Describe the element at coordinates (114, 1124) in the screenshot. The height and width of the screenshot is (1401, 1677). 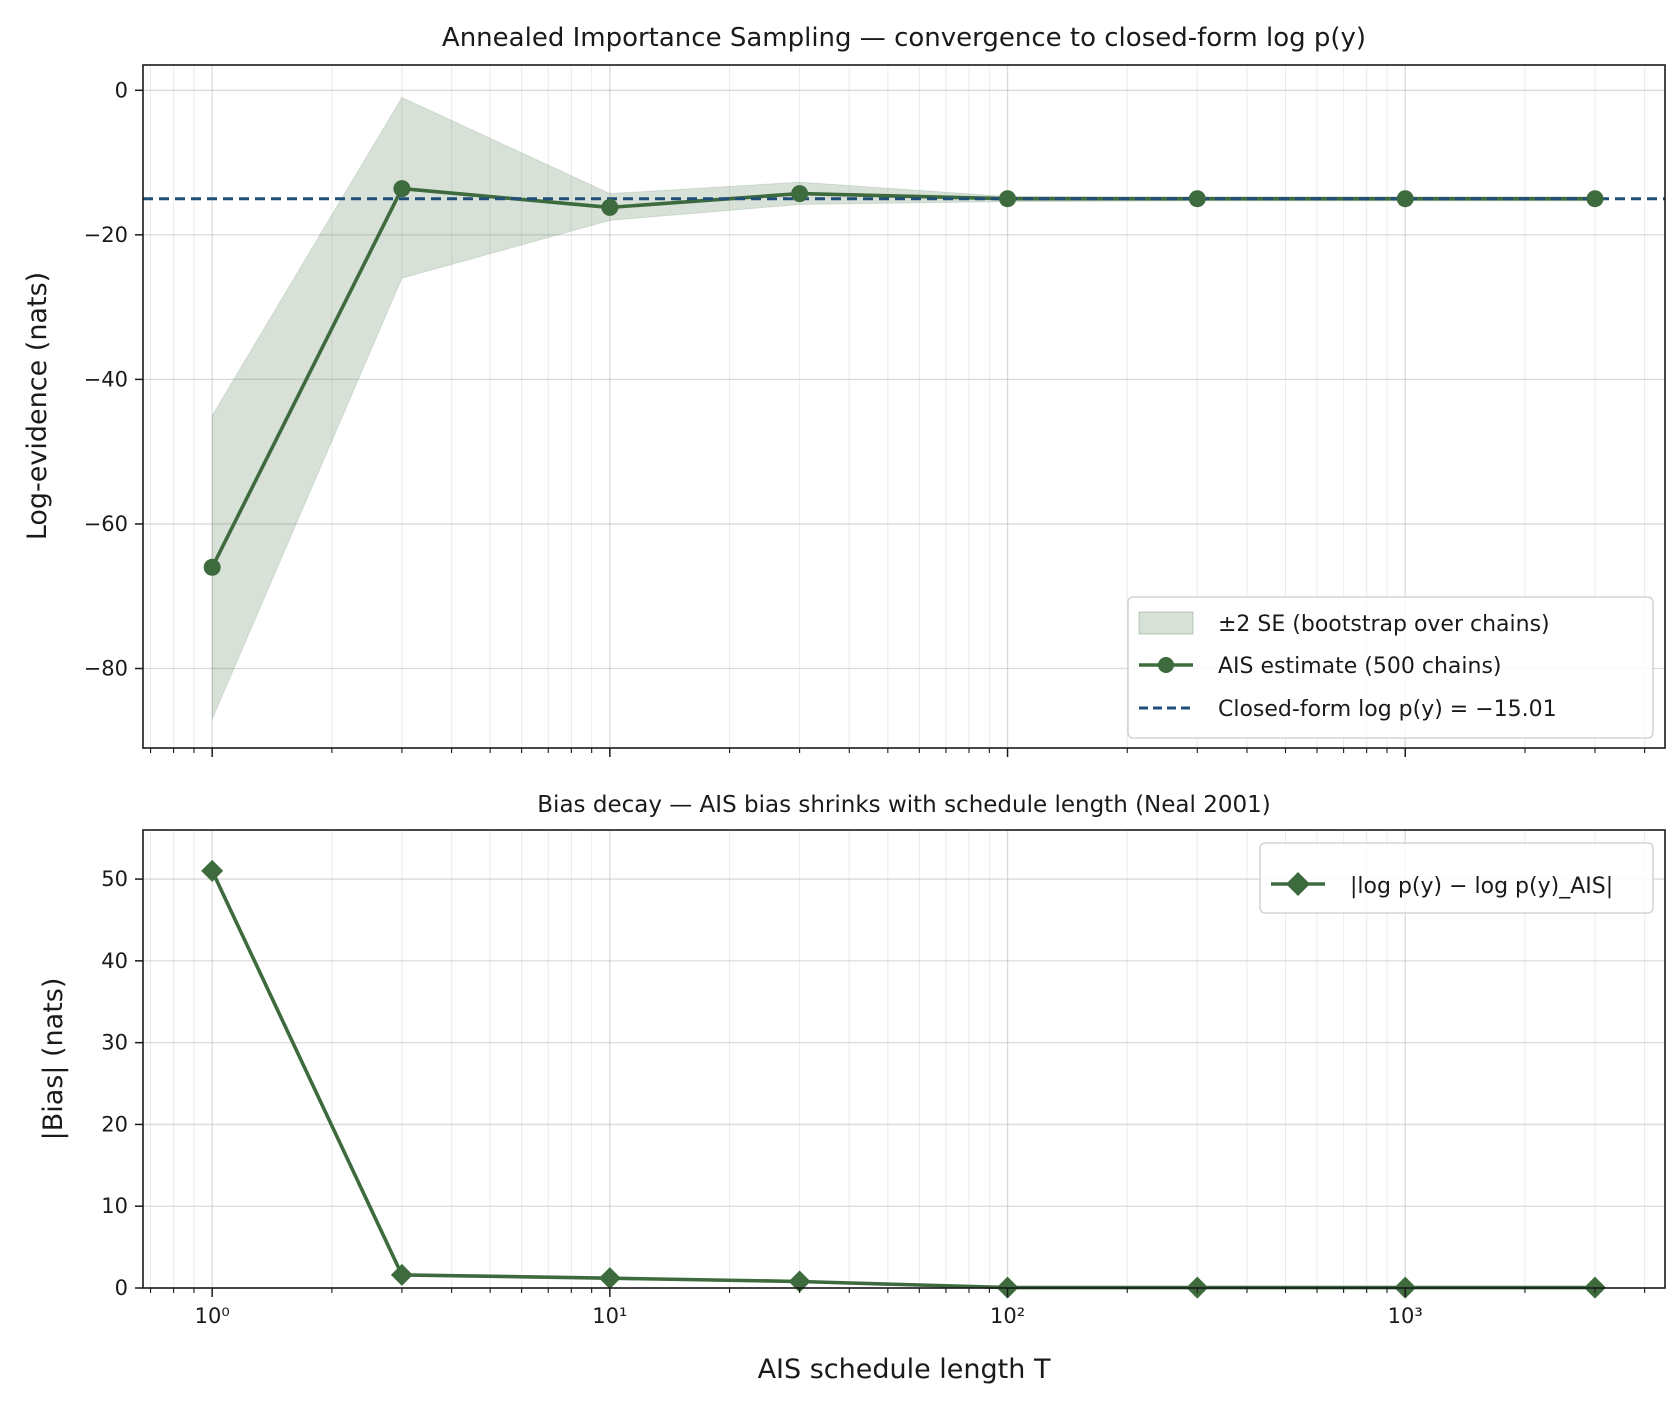
I see `bottom-y-tick-label: 20` at that location.